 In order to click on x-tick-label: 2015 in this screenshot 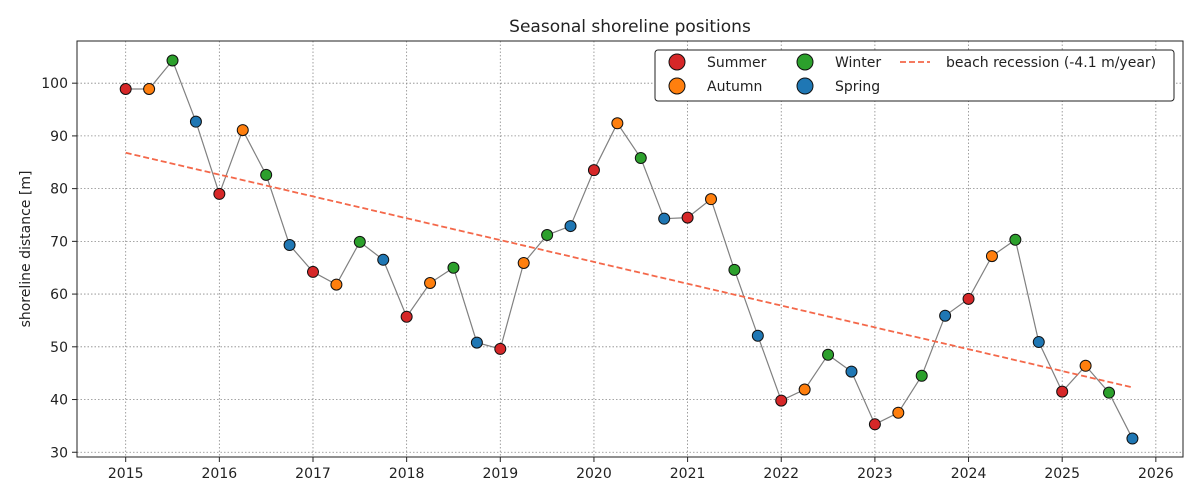, I will do `click(126, 474)`.